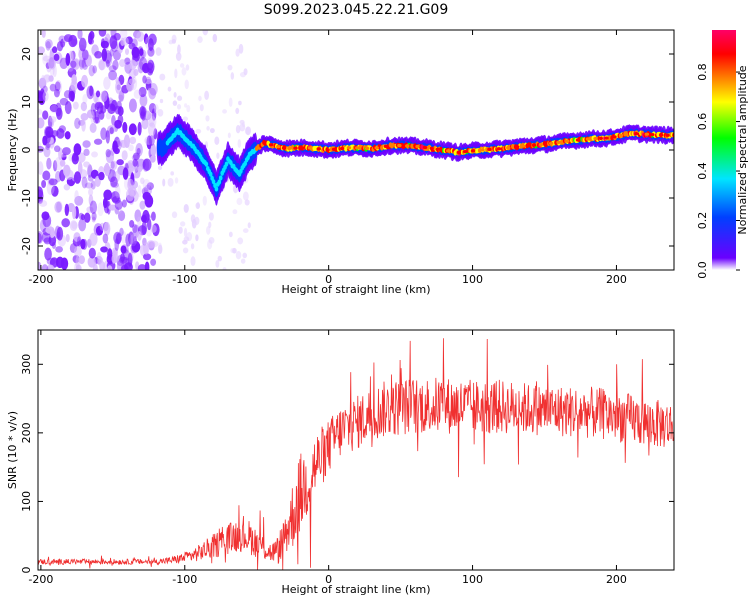  I want to click on y-tick-label: 300, so click(26, 364).